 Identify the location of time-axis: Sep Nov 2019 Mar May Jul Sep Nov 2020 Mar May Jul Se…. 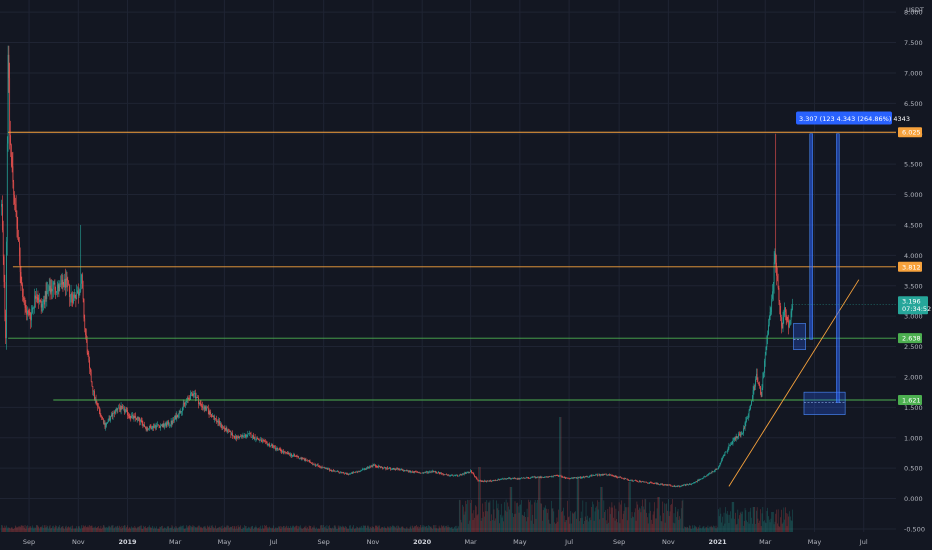
(445, 542).